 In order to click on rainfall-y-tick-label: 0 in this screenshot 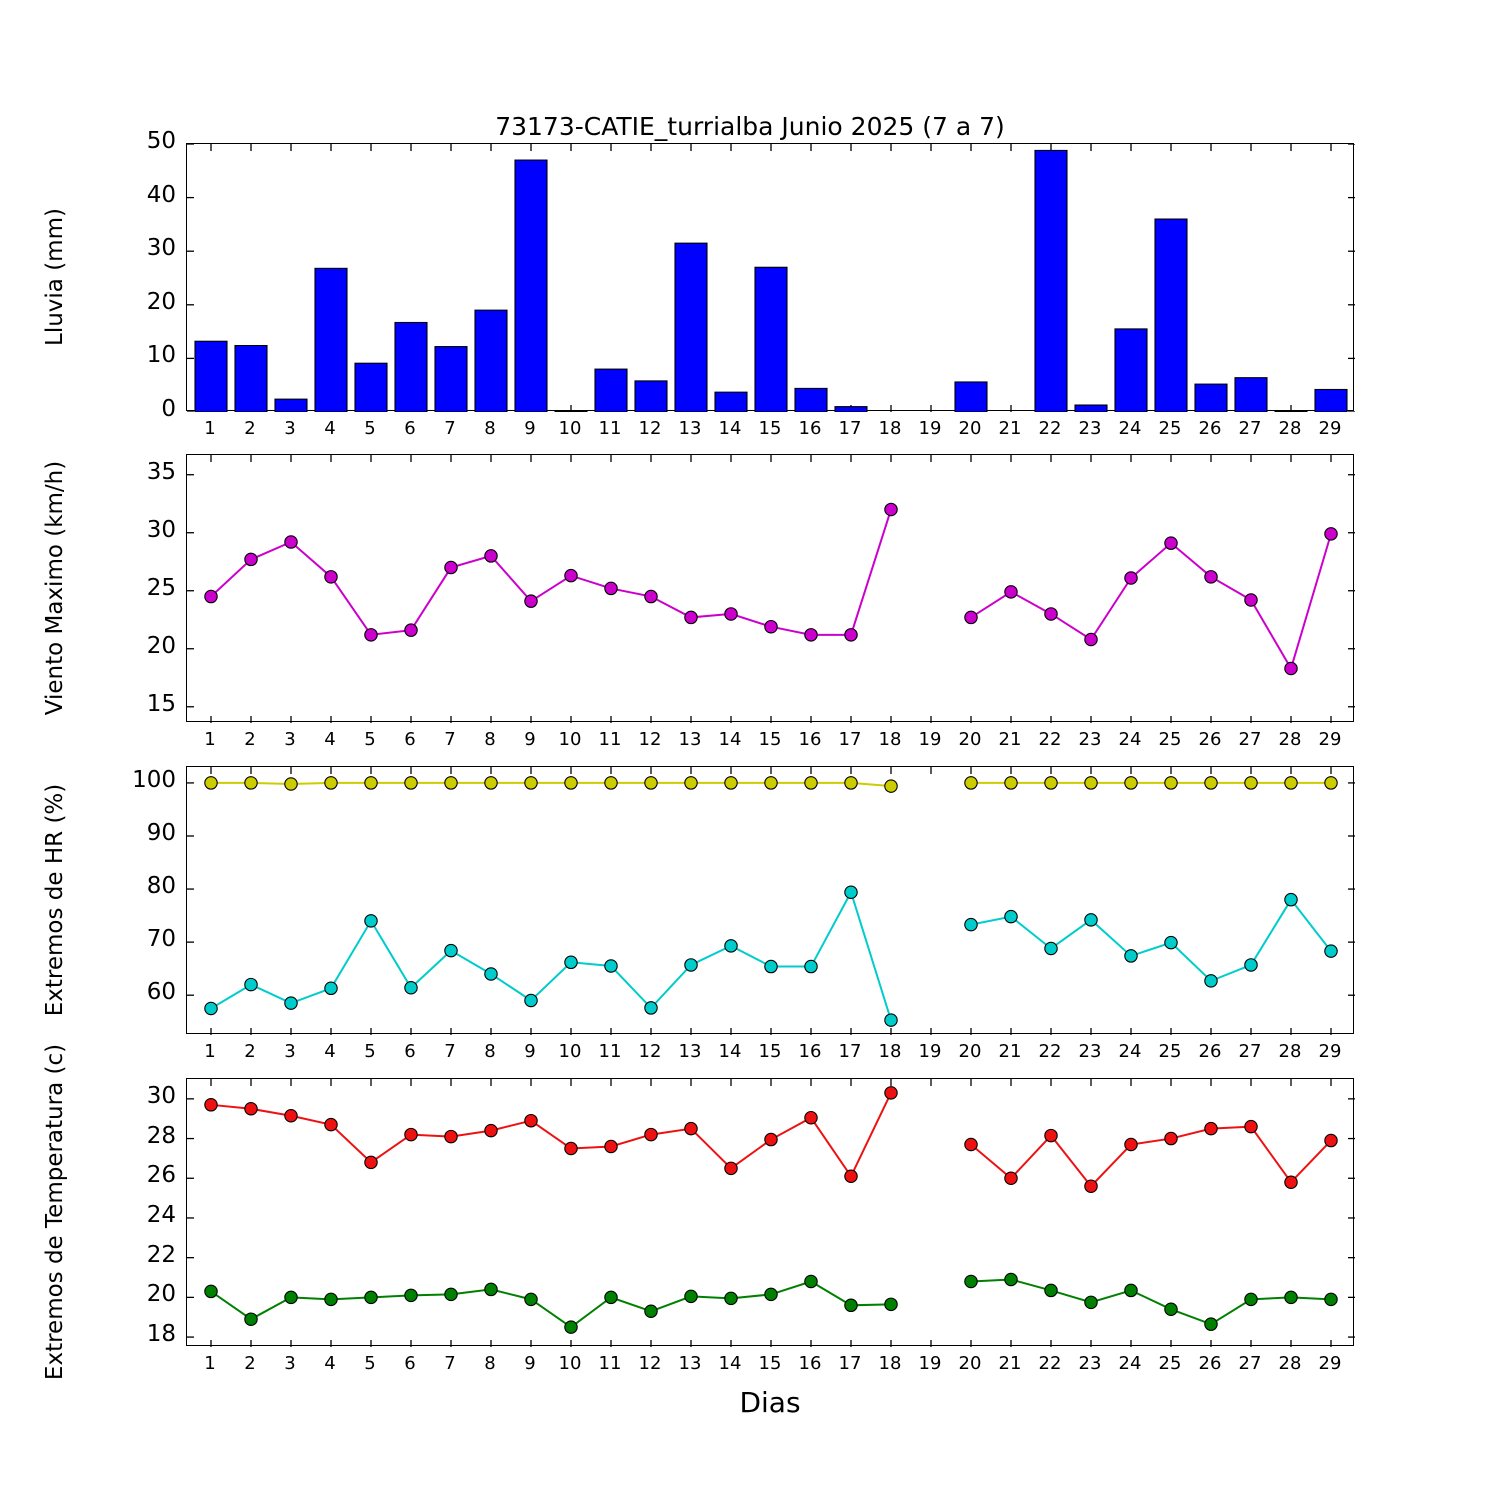, I will do `click(168, 409)`.